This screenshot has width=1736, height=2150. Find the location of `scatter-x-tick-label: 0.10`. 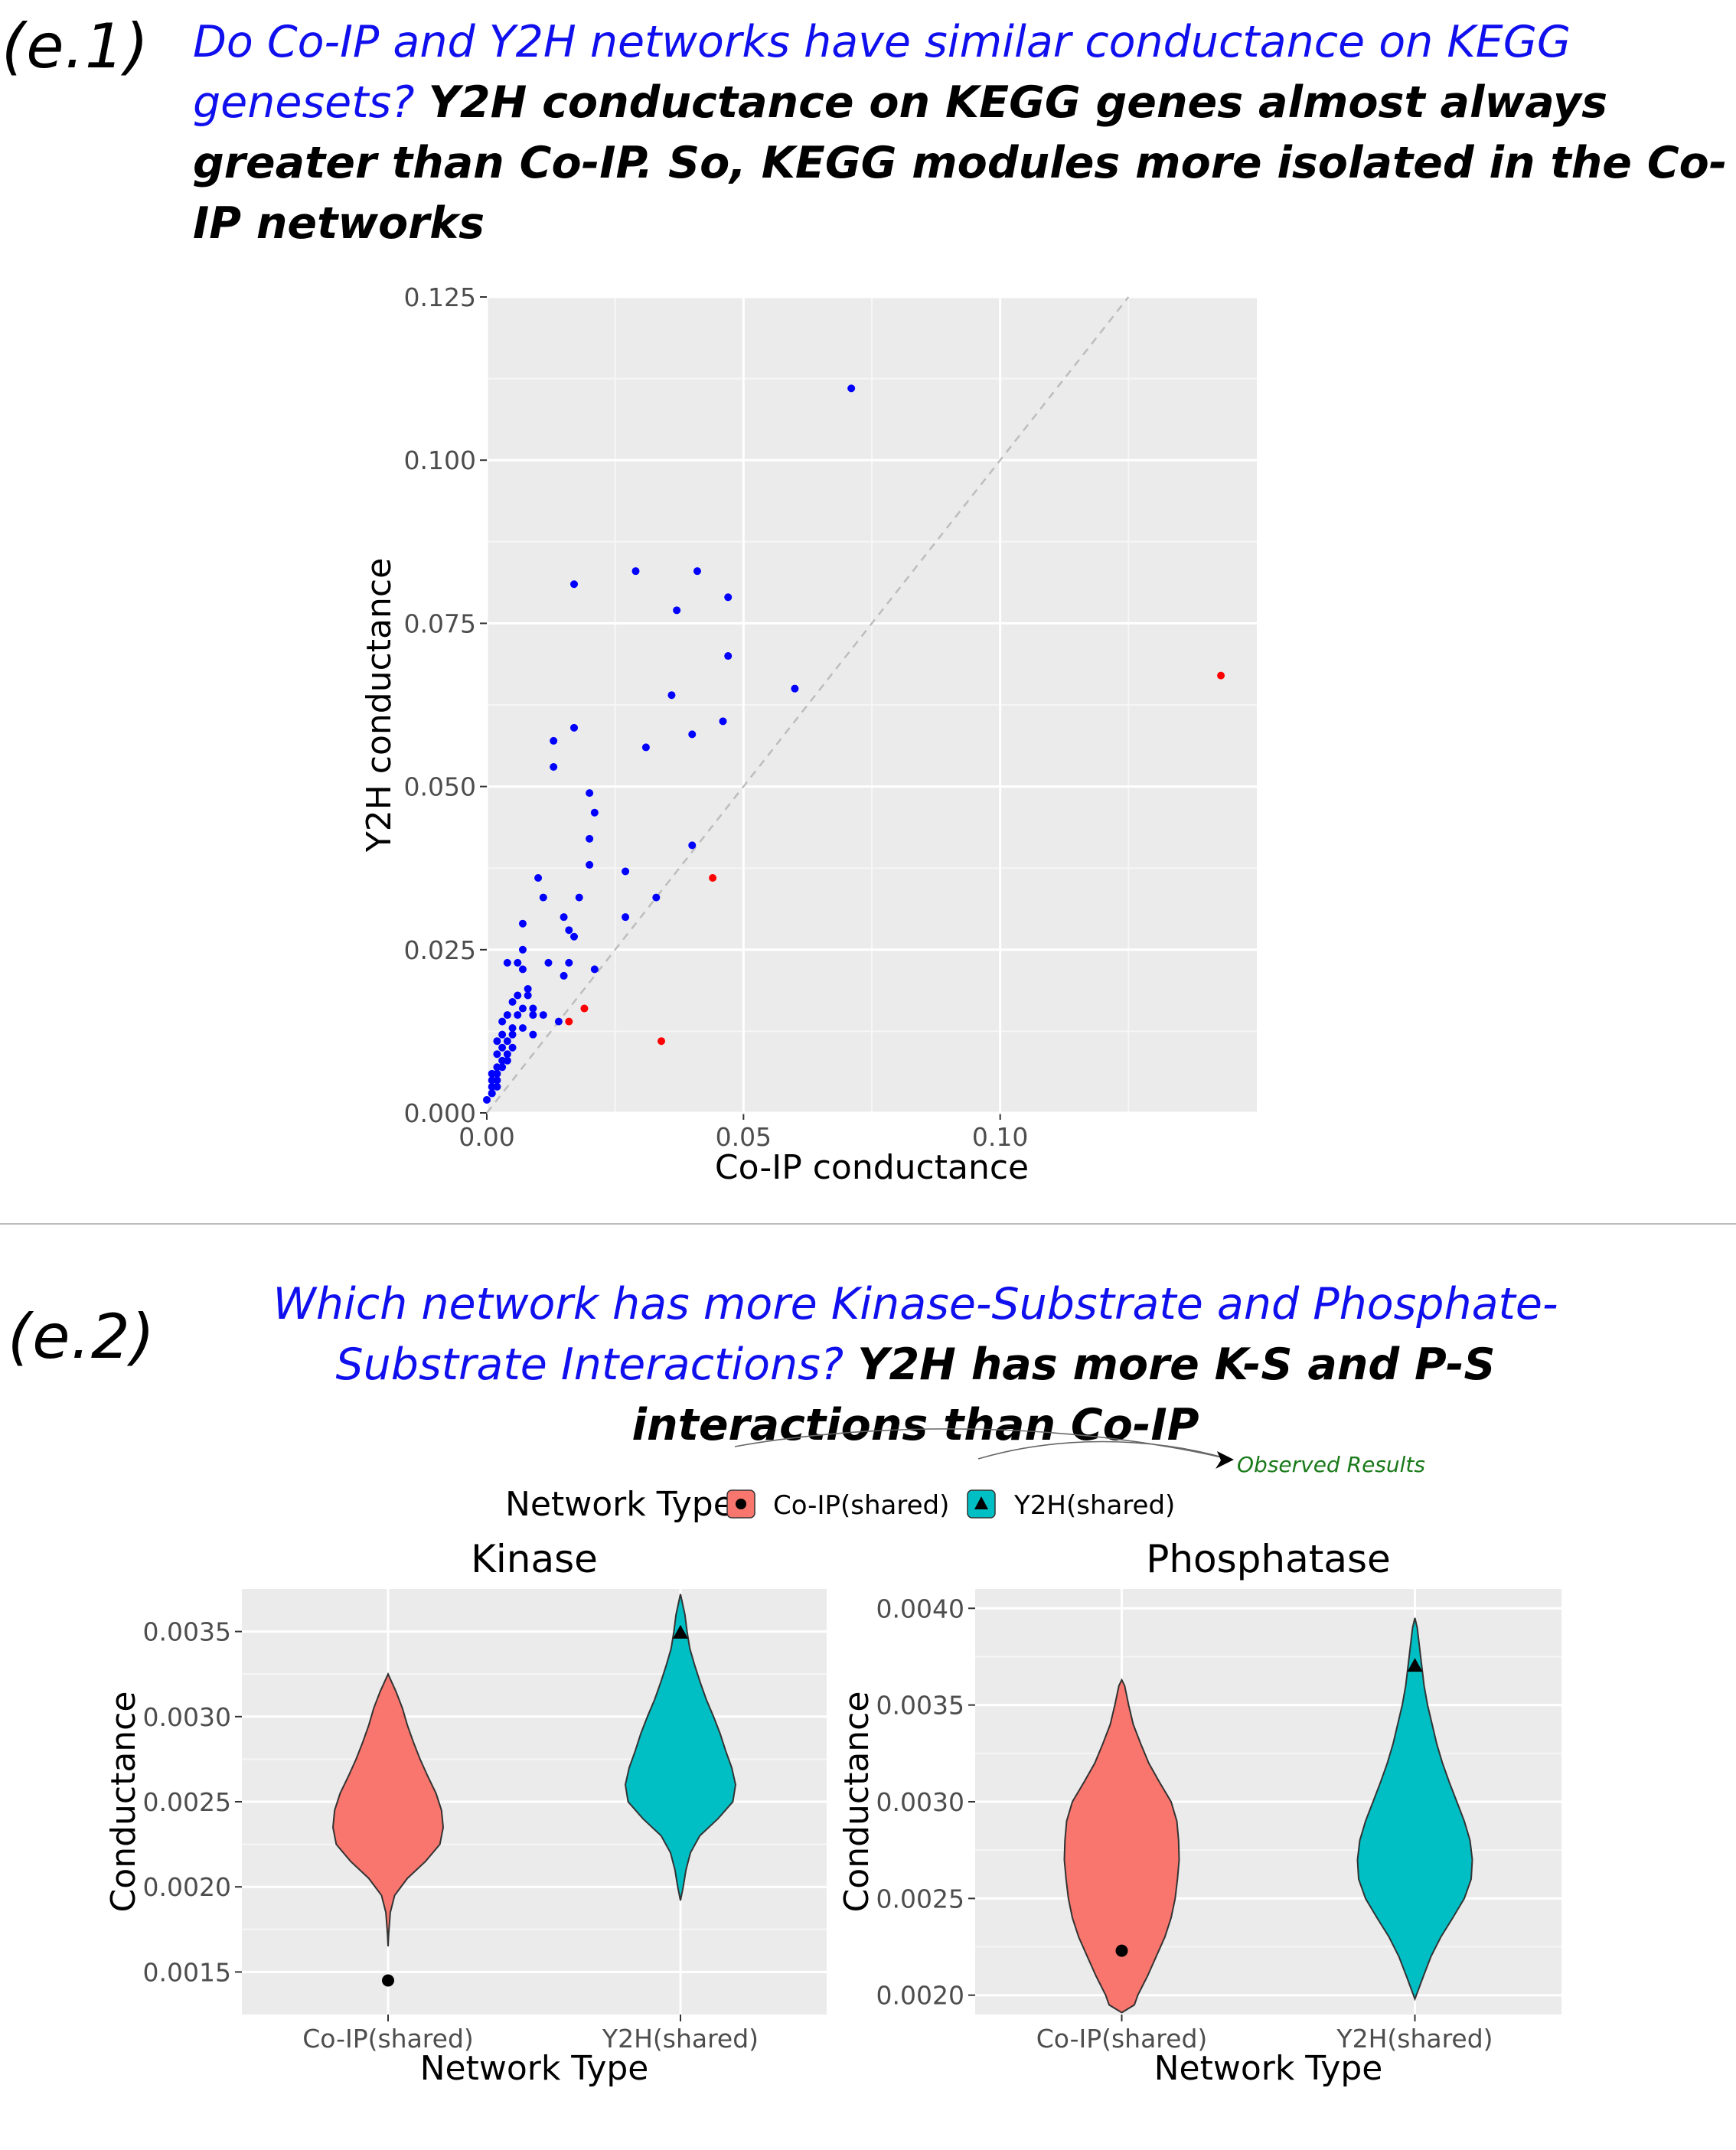

scatter-x-tick-label: 0.10 is located at coordinates (1000, 1137).